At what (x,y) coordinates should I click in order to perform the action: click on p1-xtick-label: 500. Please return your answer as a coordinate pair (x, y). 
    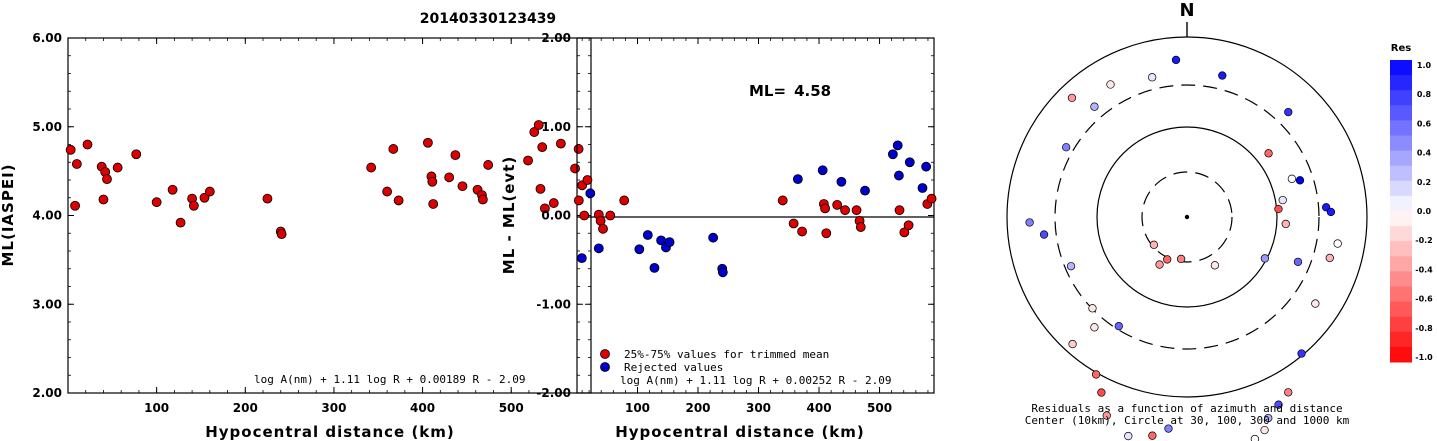
    Looking at the image, I should click on (511, 408).